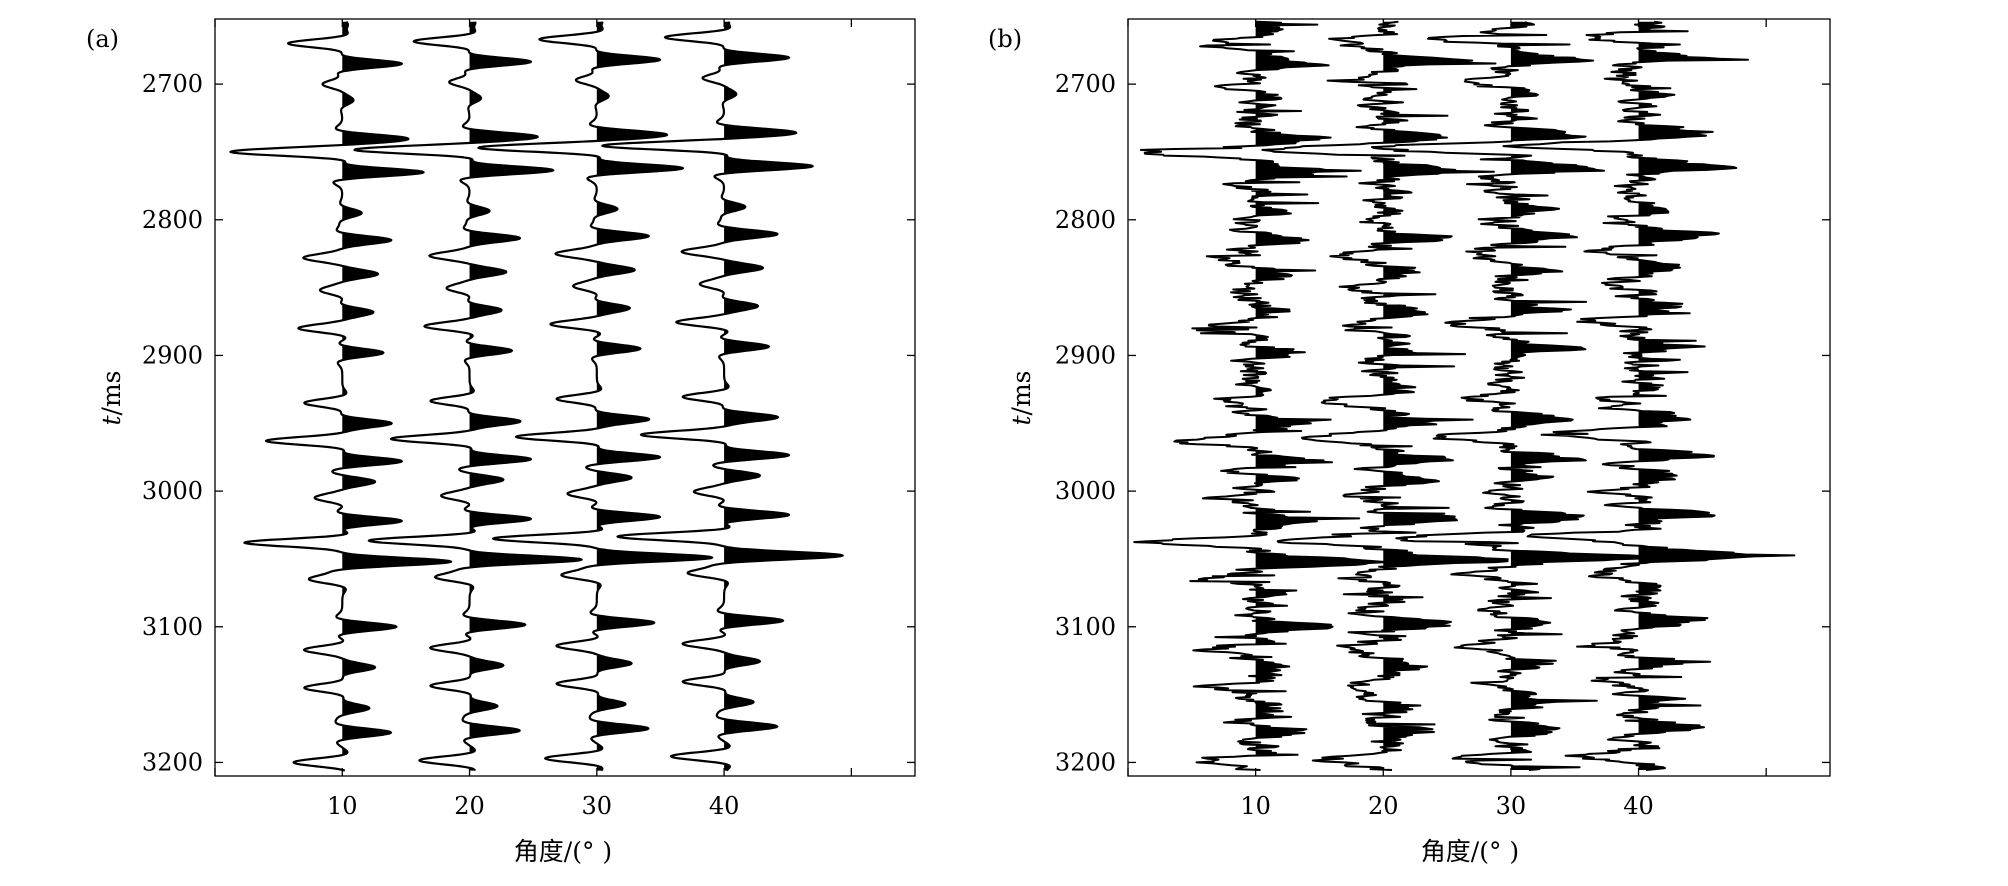 The width and height of the screenshot is (2008, 886). Describe the element at coordinates (111, 392) in the screenshot. I see `panel-a-ylabel-unit: /ms` at that location.